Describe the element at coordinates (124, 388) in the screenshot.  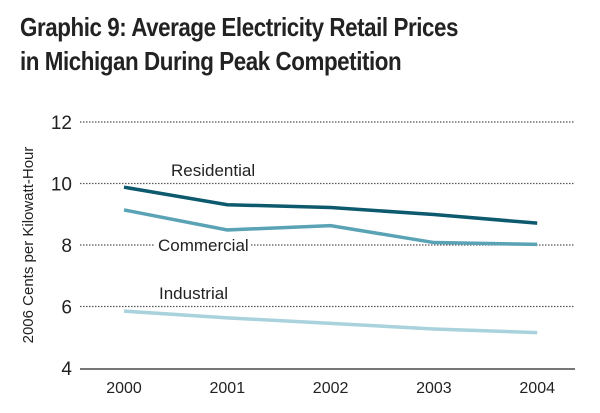
I see `x-tick-label: 2000` at that location.